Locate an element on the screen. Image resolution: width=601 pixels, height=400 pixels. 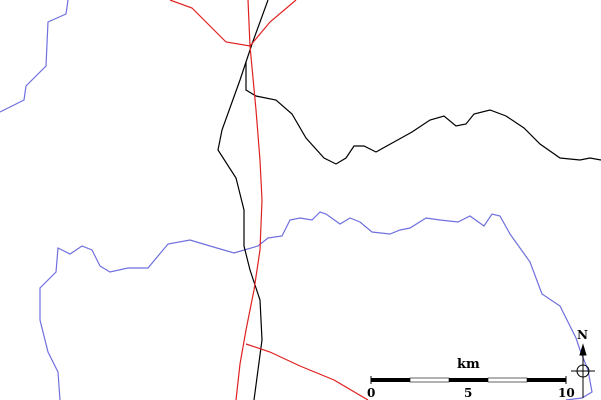
scale-bar is located at coordinates (468, 380).